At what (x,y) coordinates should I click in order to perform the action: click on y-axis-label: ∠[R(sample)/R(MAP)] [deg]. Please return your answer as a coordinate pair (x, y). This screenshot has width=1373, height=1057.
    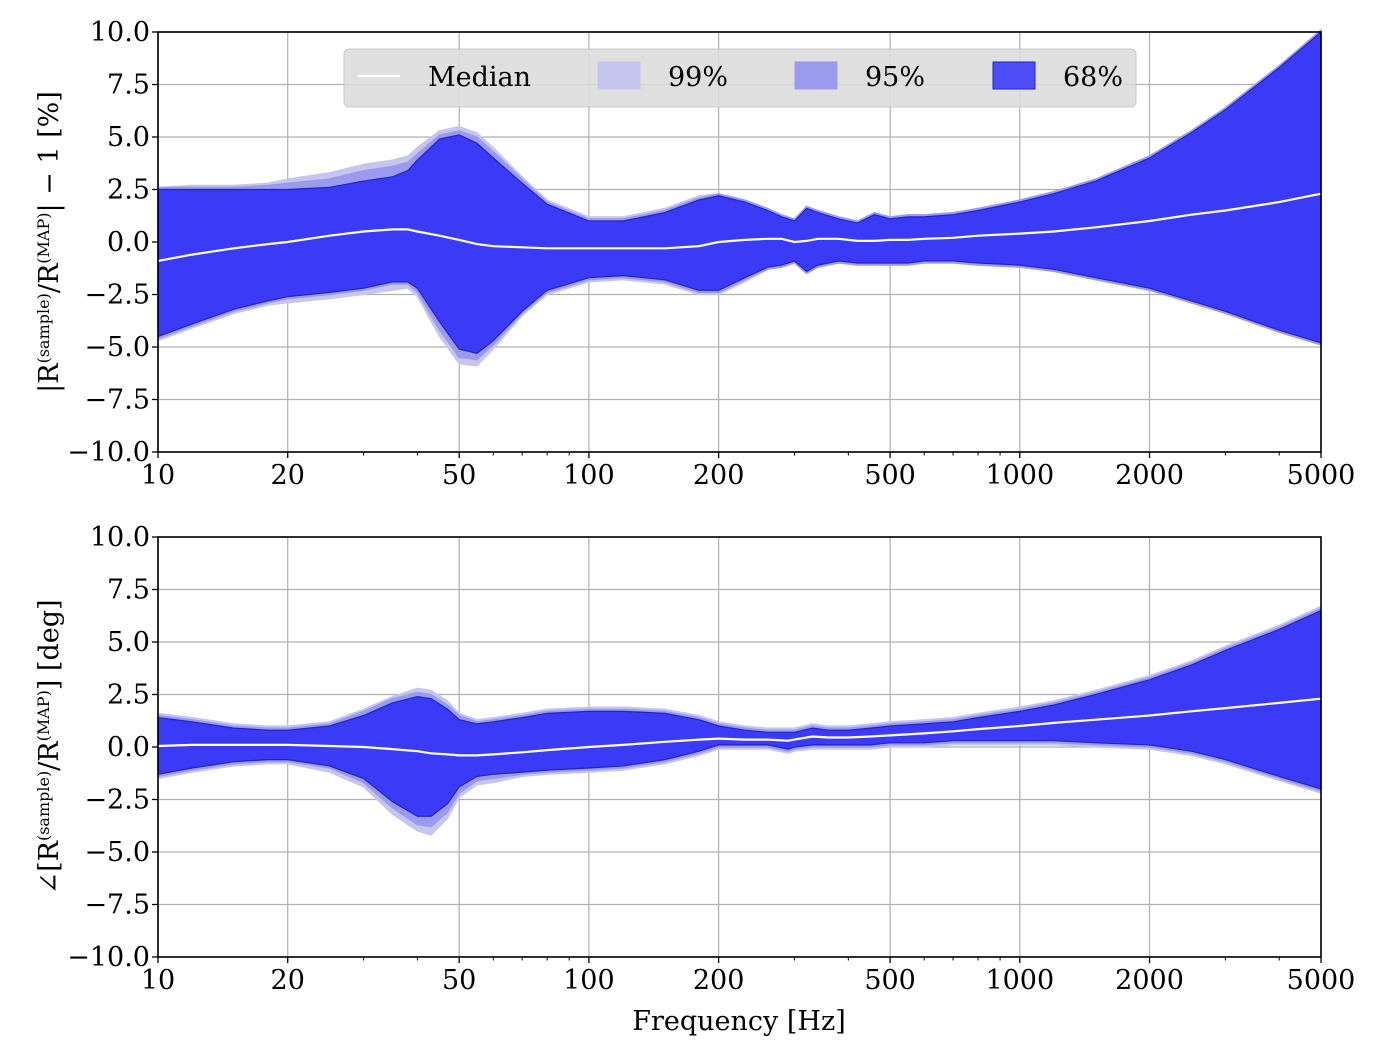
    Looking at the image, I should click on (49, 746).